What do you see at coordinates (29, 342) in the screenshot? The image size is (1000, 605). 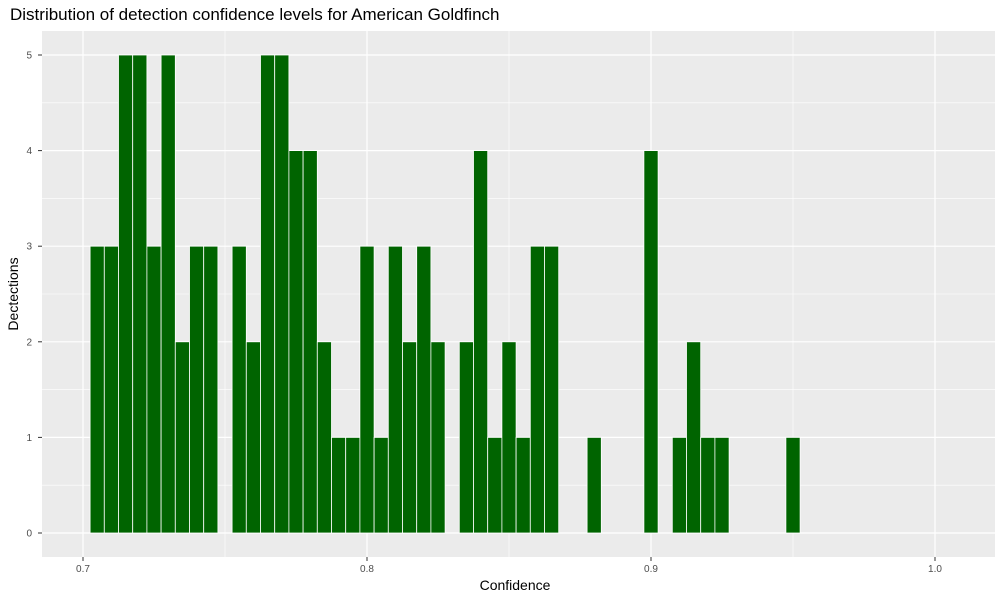 I see `y-tick-label: 2` at bounding box center [29, 342].